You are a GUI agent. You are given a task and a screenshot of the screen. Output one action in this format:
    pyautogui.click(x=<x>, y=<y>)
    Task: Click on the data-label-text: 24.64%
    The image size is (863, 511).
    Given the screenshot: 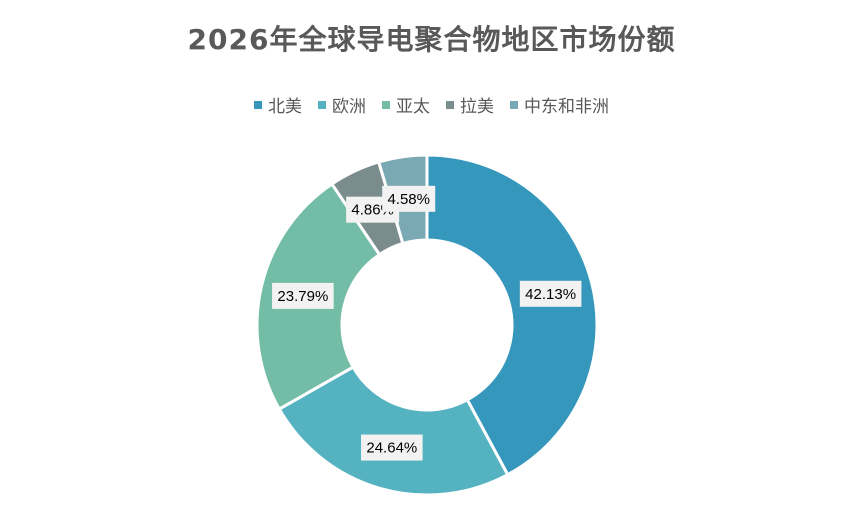 What is the action you would take?
    pyautogui.click(x=391, y=448)
    